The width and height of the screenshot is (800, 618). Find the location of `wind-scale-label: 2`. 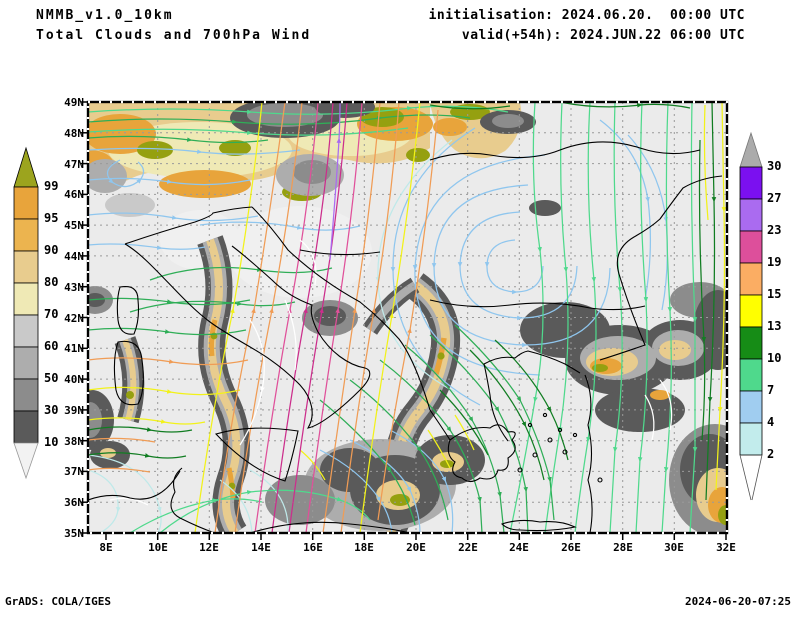

wind-scale-label: 2 is located at coordinates (771, 454).